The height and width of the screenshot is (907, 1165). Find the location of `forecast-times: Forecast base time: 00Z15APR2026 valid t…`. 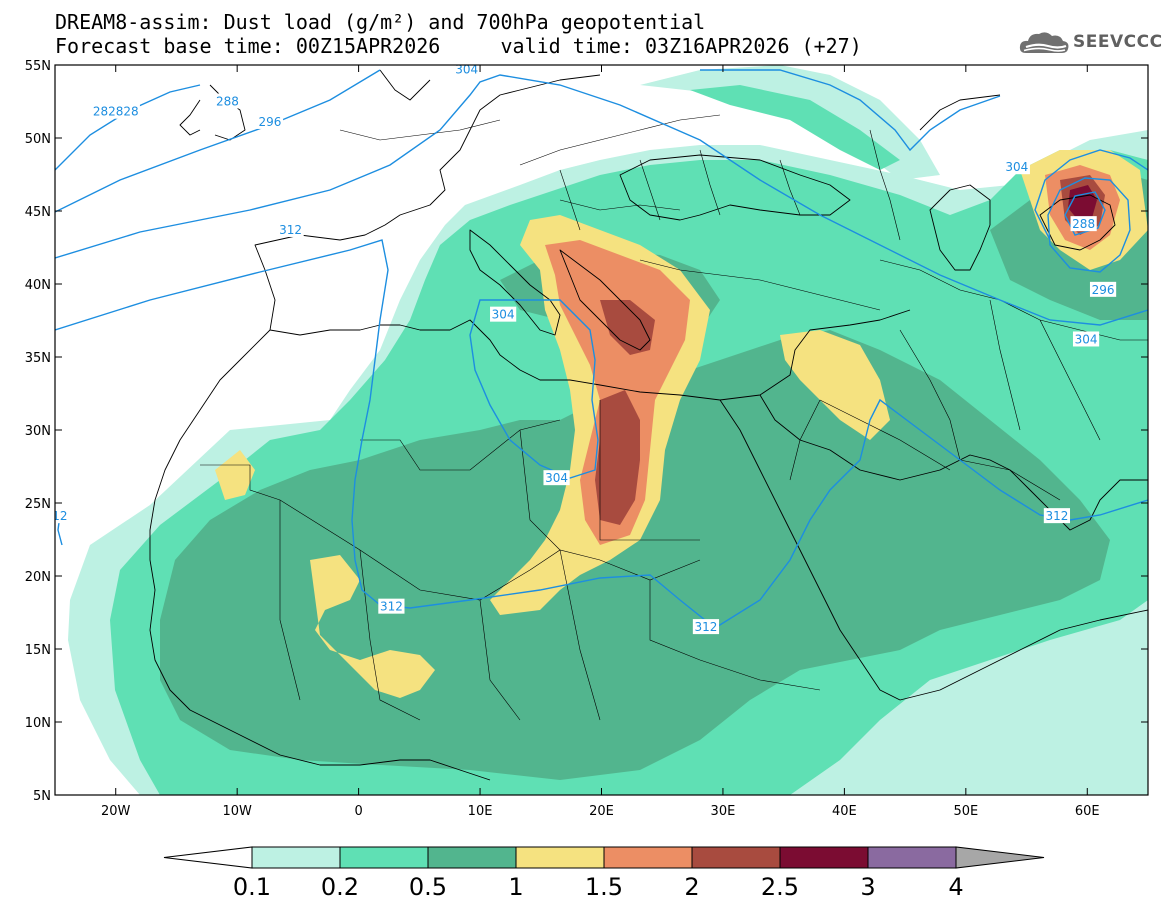

forecast-times: Forecast base time: 00Z15APR2026 valid t… is located at coordinates (458, 46).